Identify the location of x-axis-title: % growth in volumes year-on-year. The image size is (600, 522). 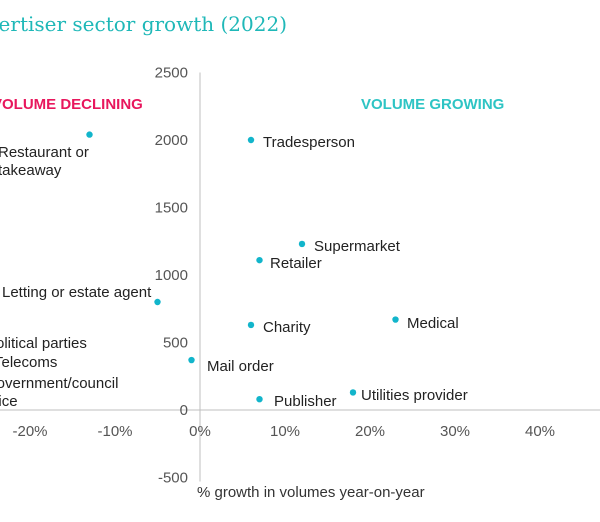
(311, 492).